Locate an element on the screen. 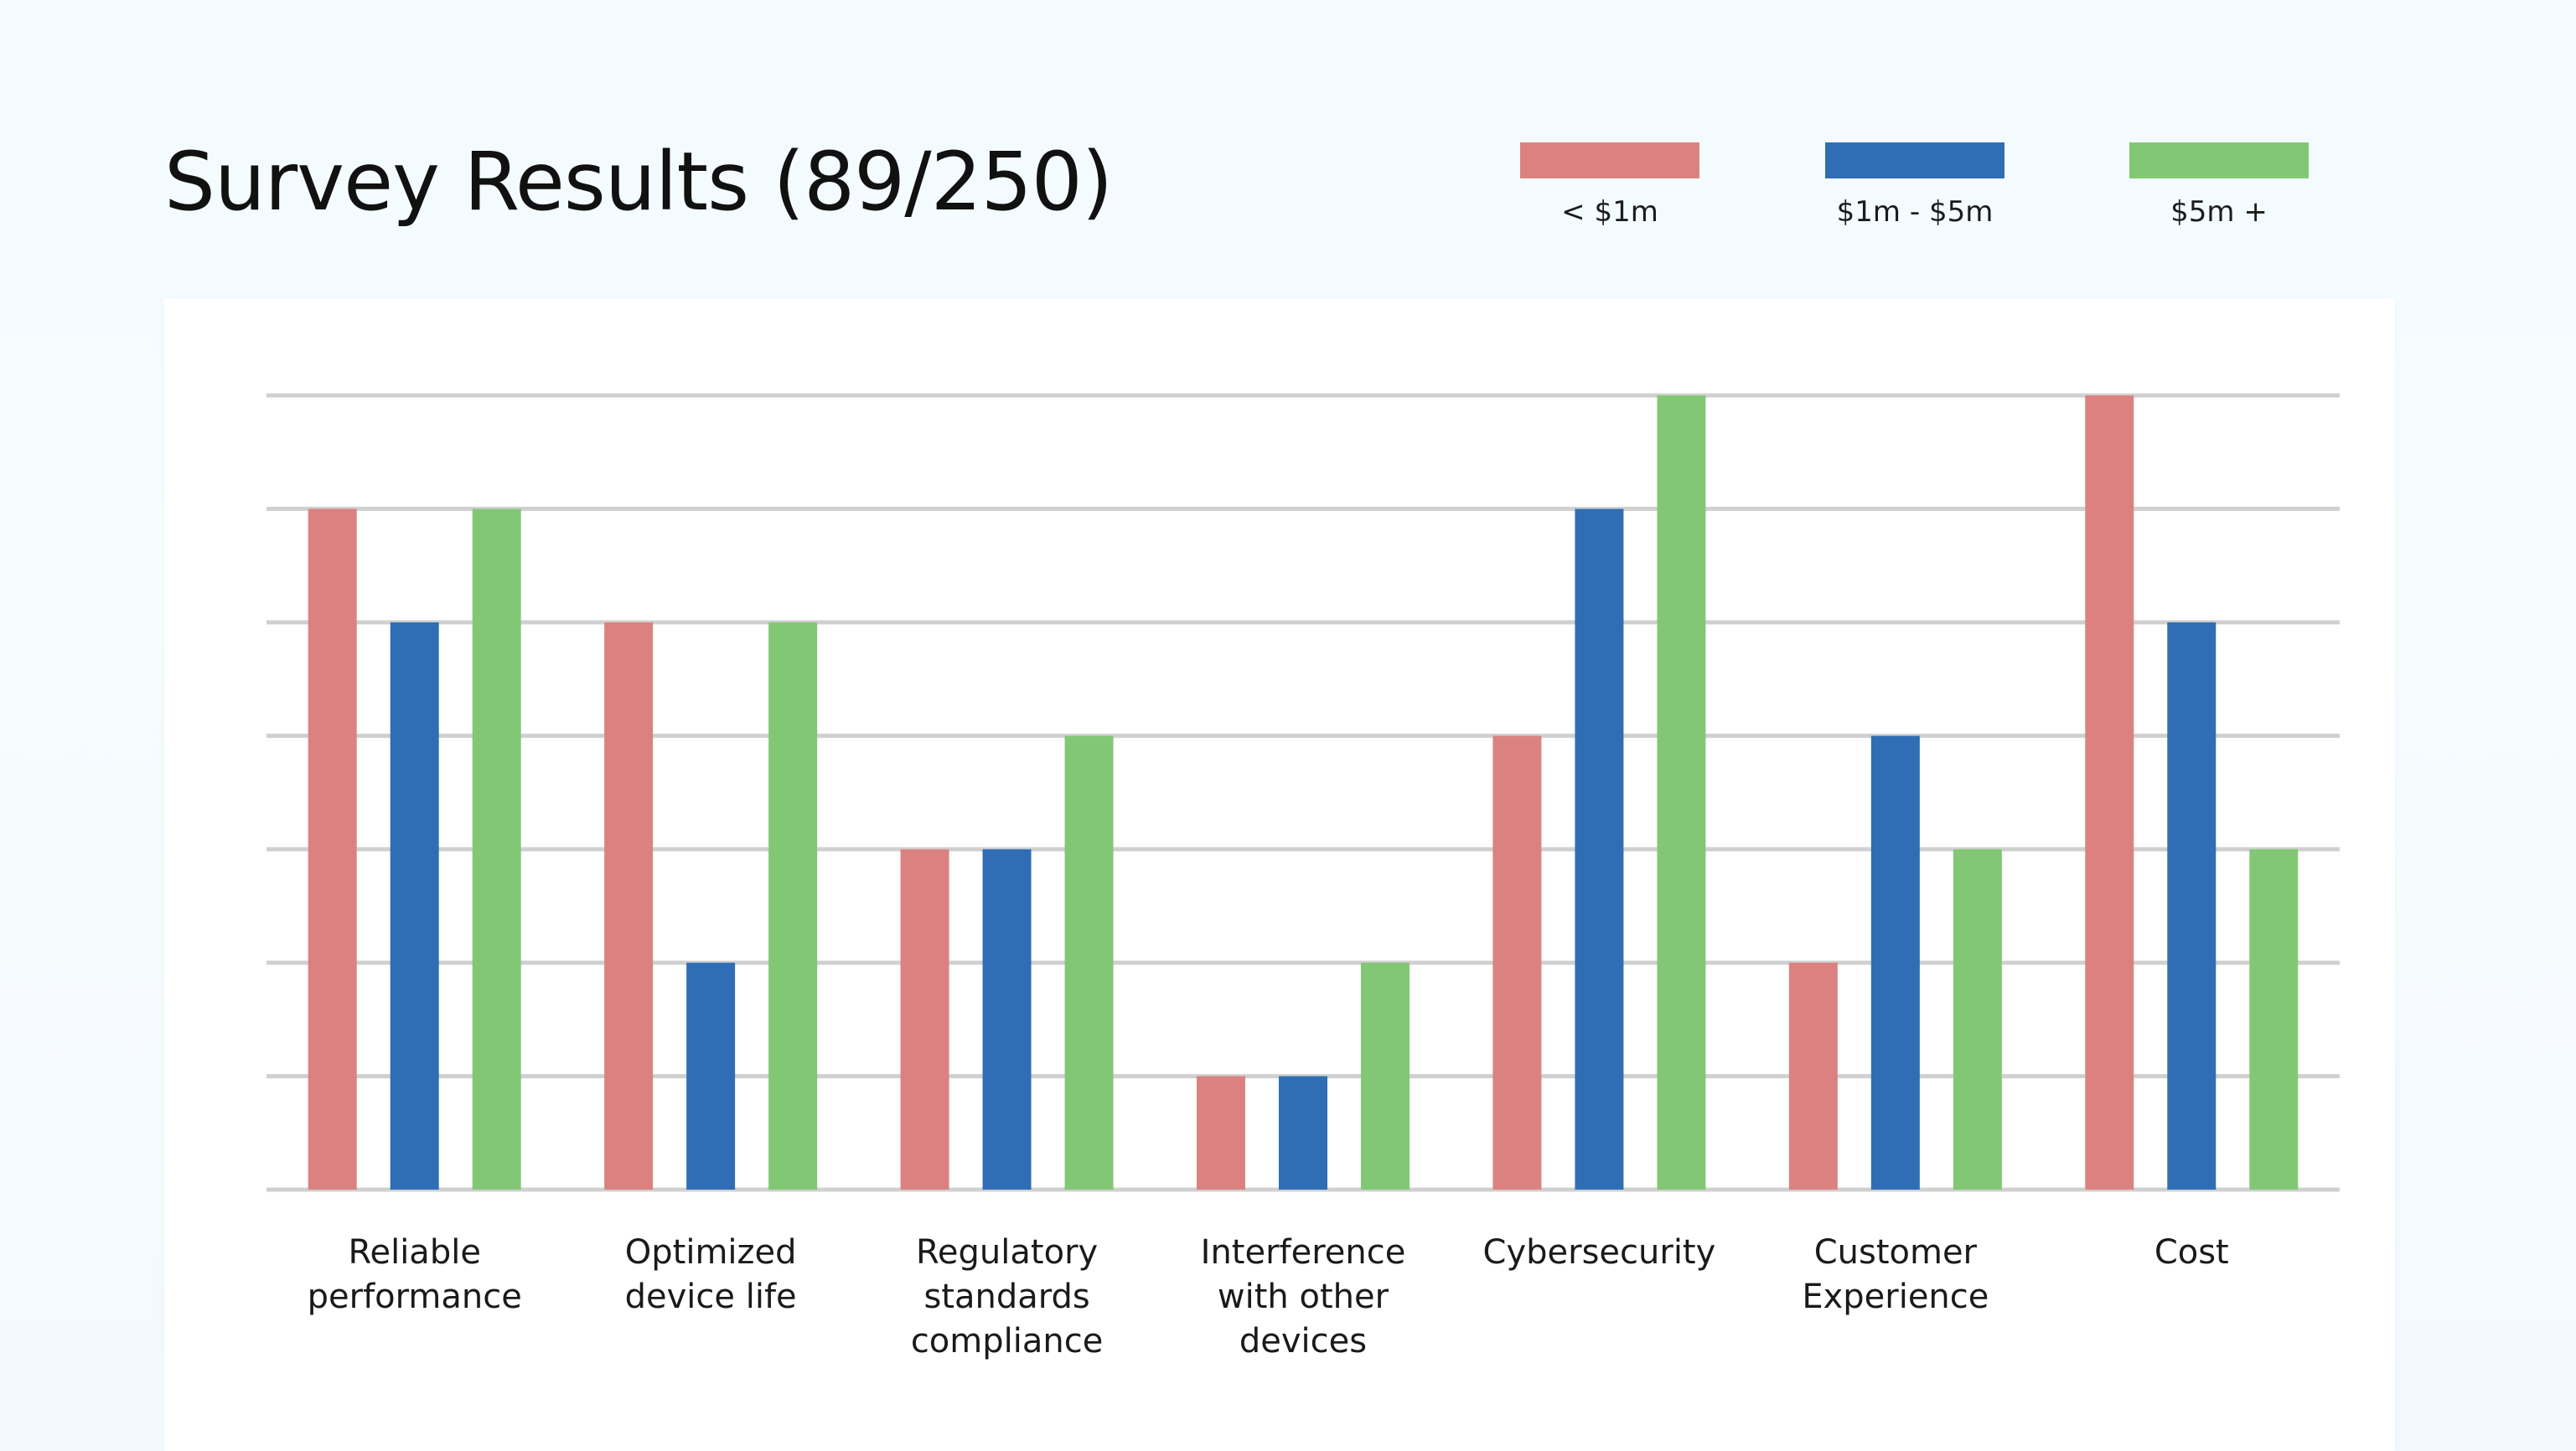 The height and width of the screenshot is (1451, 2576). category-label-line: Cost is located at coordinates (2191, 1252).